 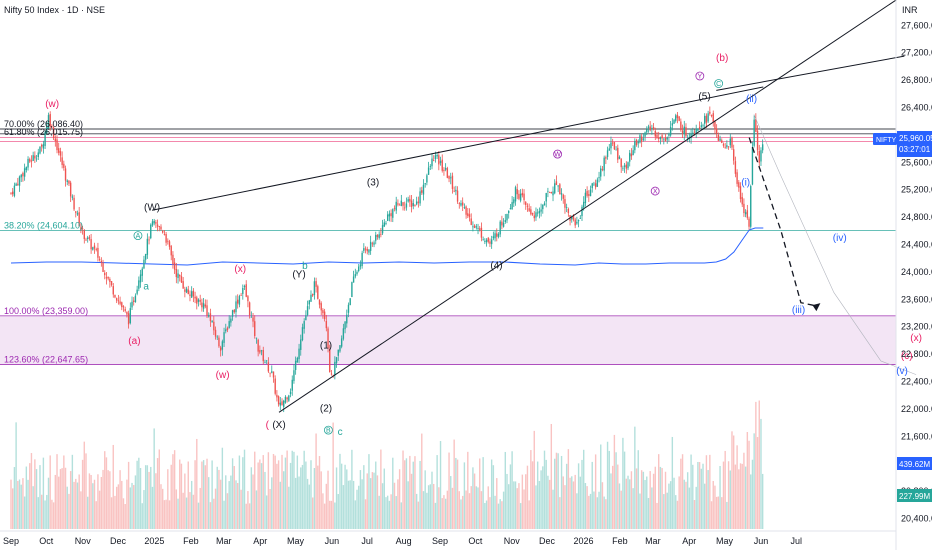 I want to click on time-tick: Dec, so click(x=547, y=541).